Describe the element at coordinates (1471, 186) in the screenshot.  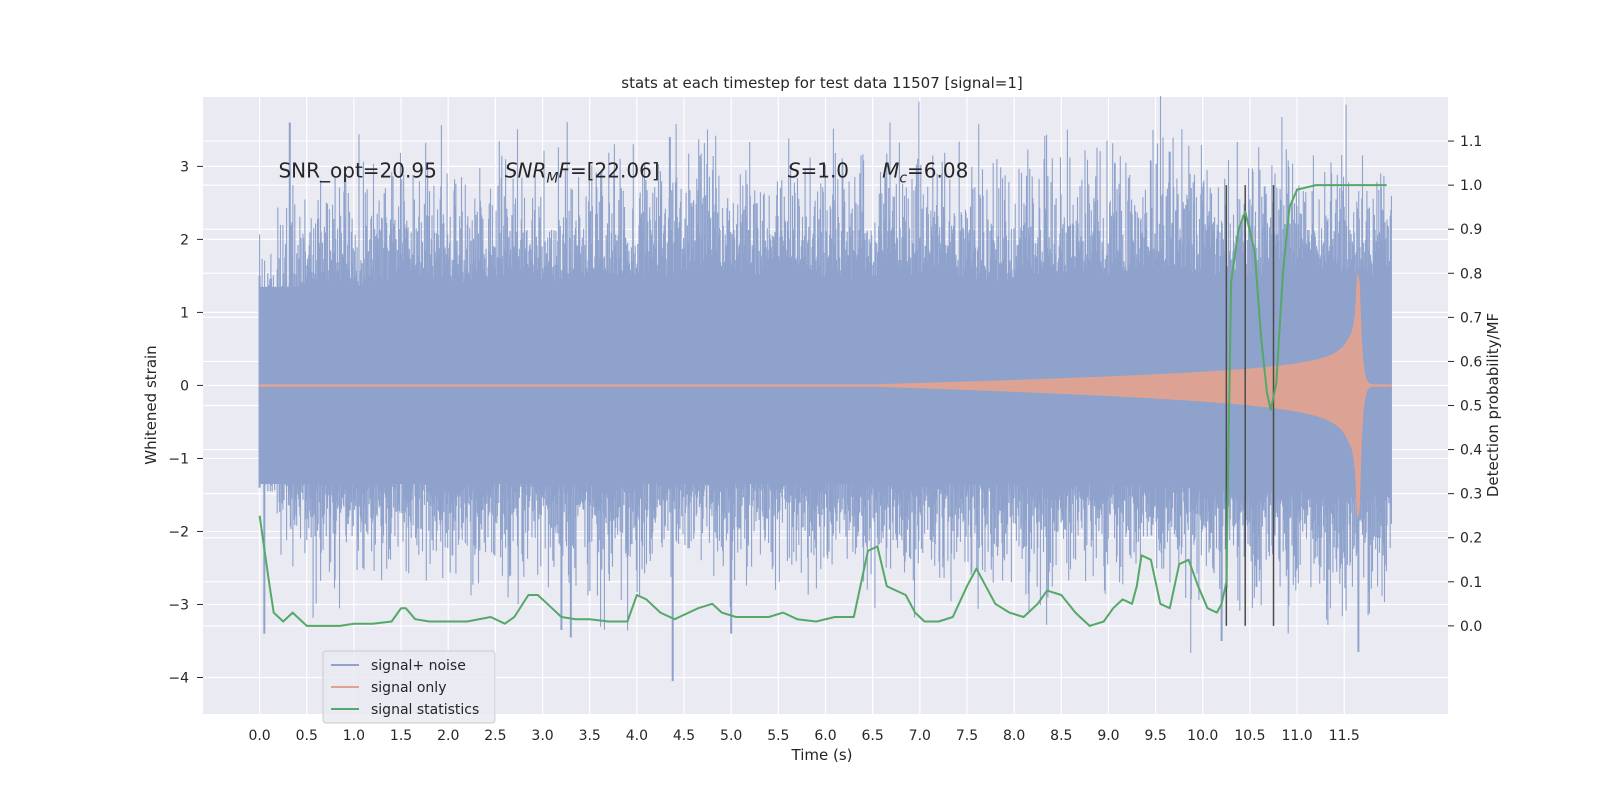
I see `y-right-tick-label: 1.0` at that location.